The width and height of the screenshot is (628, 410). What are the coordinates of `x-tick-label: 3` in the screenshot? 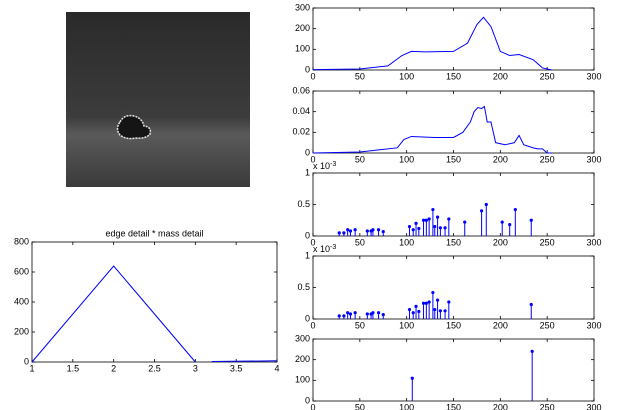 It's located at (195, 368).